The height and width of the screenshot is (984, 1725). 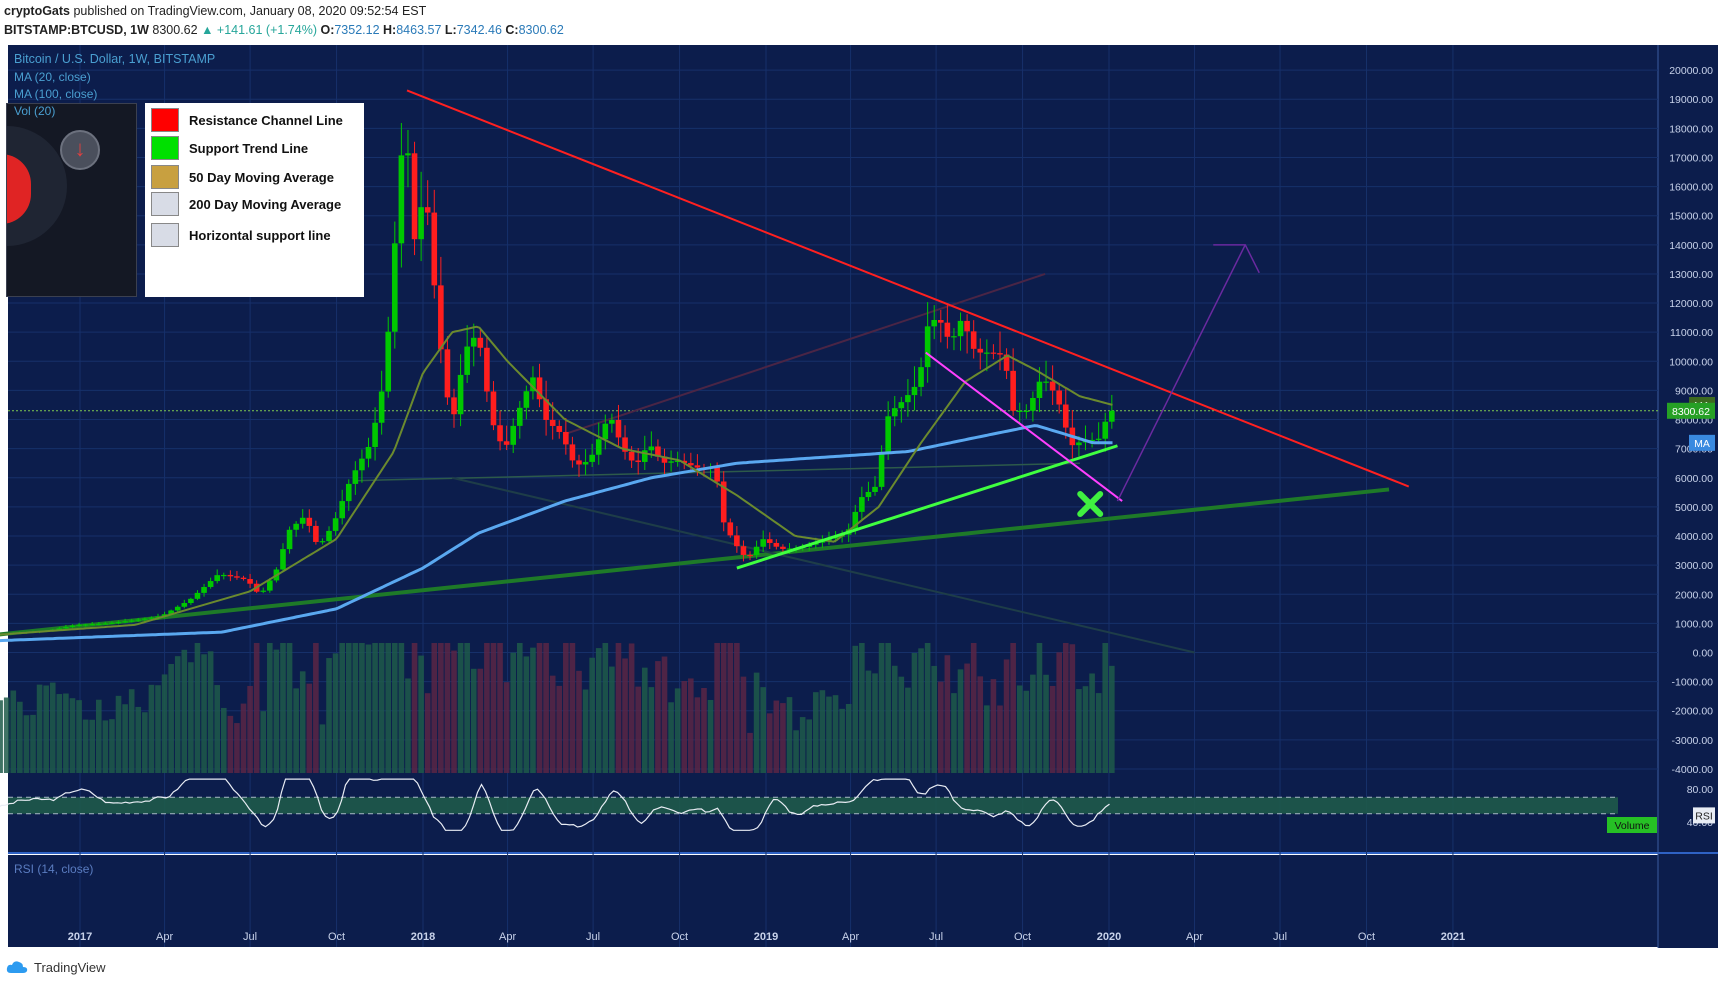 What do you see at coordinates (1691, 246) in the screenshot?
I see `y-tick-label: 14000.00` at bounding box center [1691, 246].